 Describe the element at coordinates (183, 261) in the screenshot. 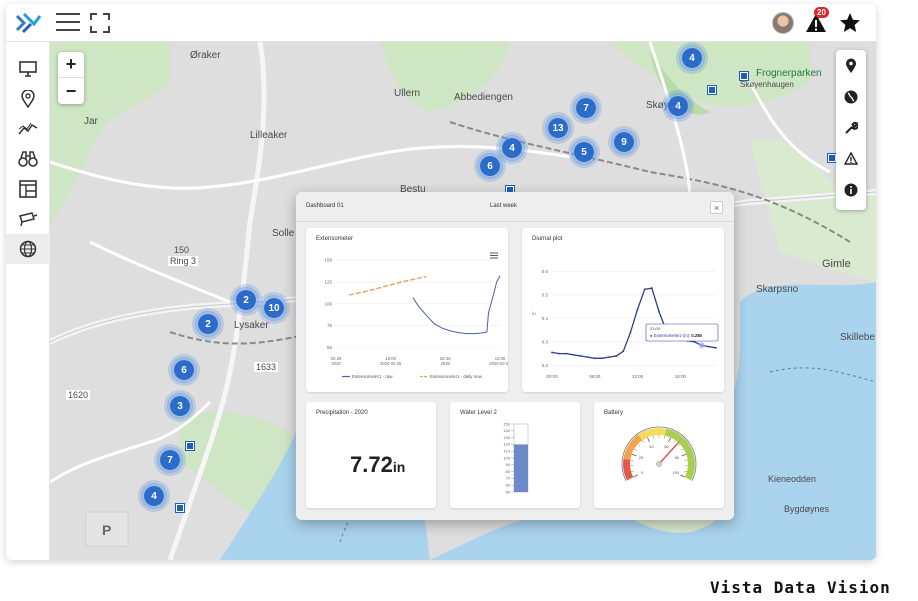

I see `map-label: Ring 3` at that location.